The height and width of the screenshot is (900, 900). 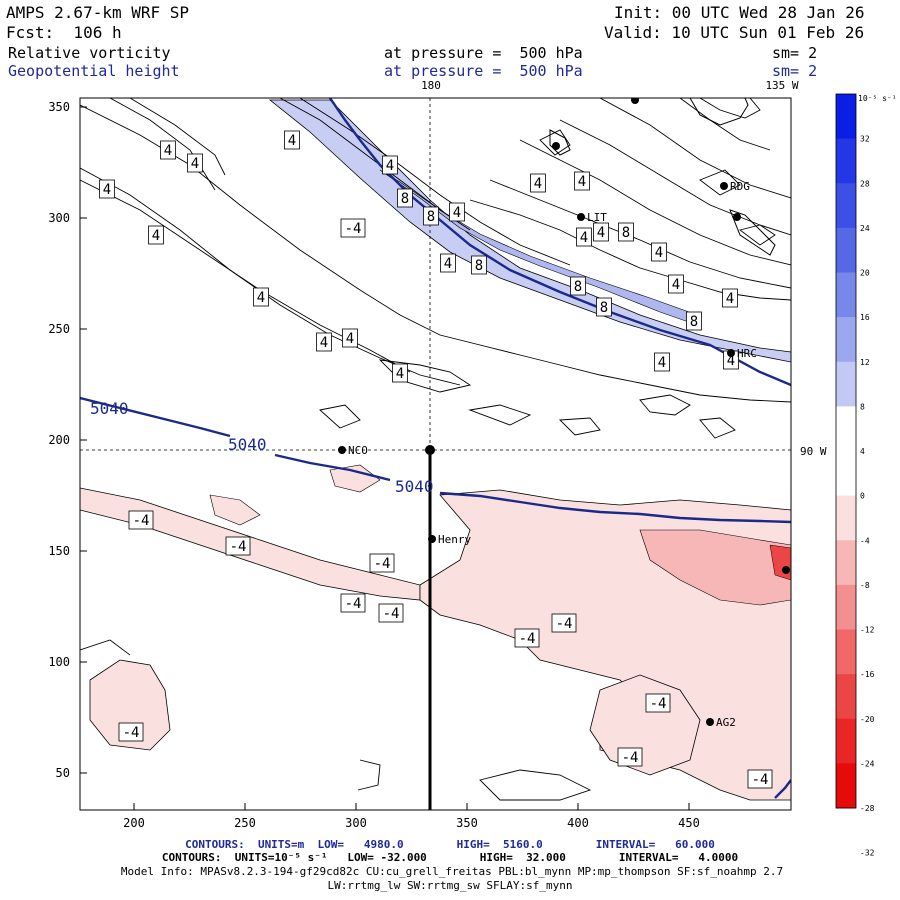 I want to click on field1-level: at pressure = 500 hPa, so click(x=483, y=53).